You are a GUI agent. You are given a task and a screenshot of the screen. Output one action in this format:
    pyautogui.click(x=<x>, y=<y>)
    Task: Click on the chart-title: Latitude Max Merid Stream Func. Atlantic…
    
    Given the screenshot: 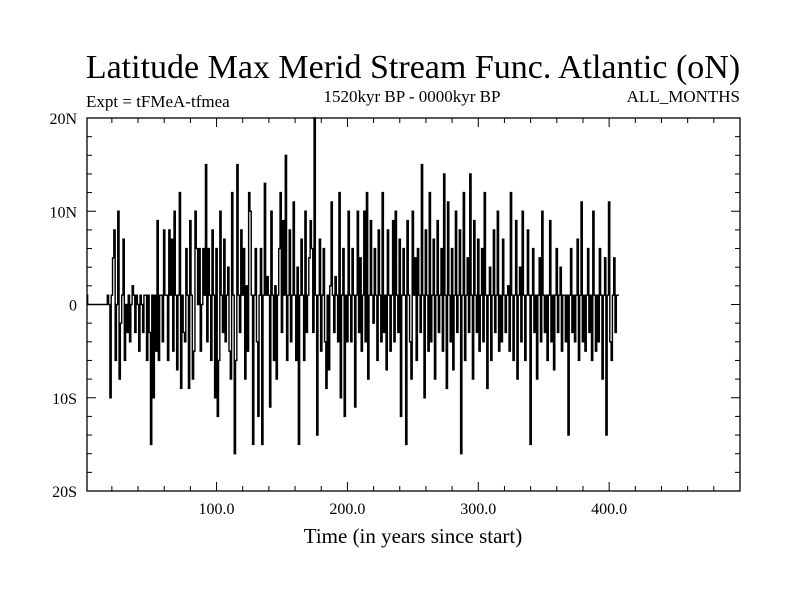 What is the action you would take?
    pyautogui.click(x=413, y=67)
    